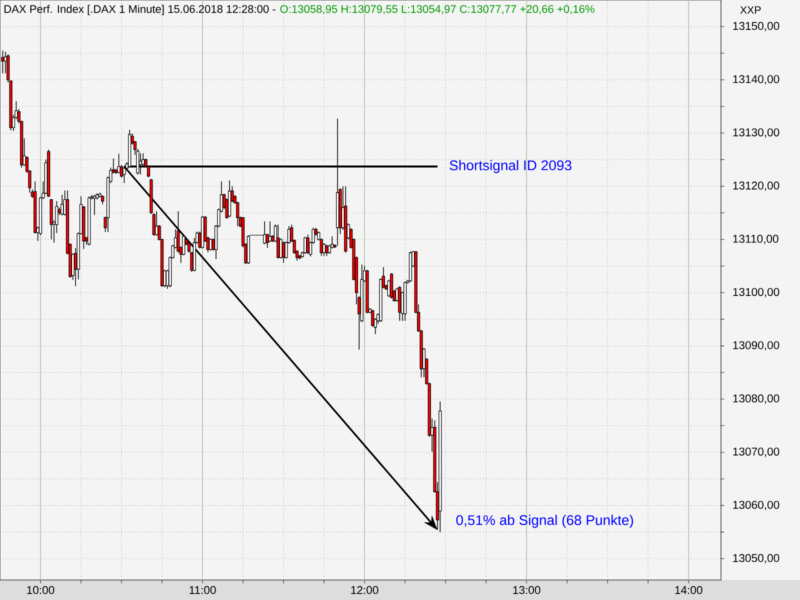 Image resolution: width=800 pixels, height=600 pixels. What do you see at coordinates (756, 133) in the screenshot?
I see `y-tick-label: 13130,00` at bounding box center [756, 133].